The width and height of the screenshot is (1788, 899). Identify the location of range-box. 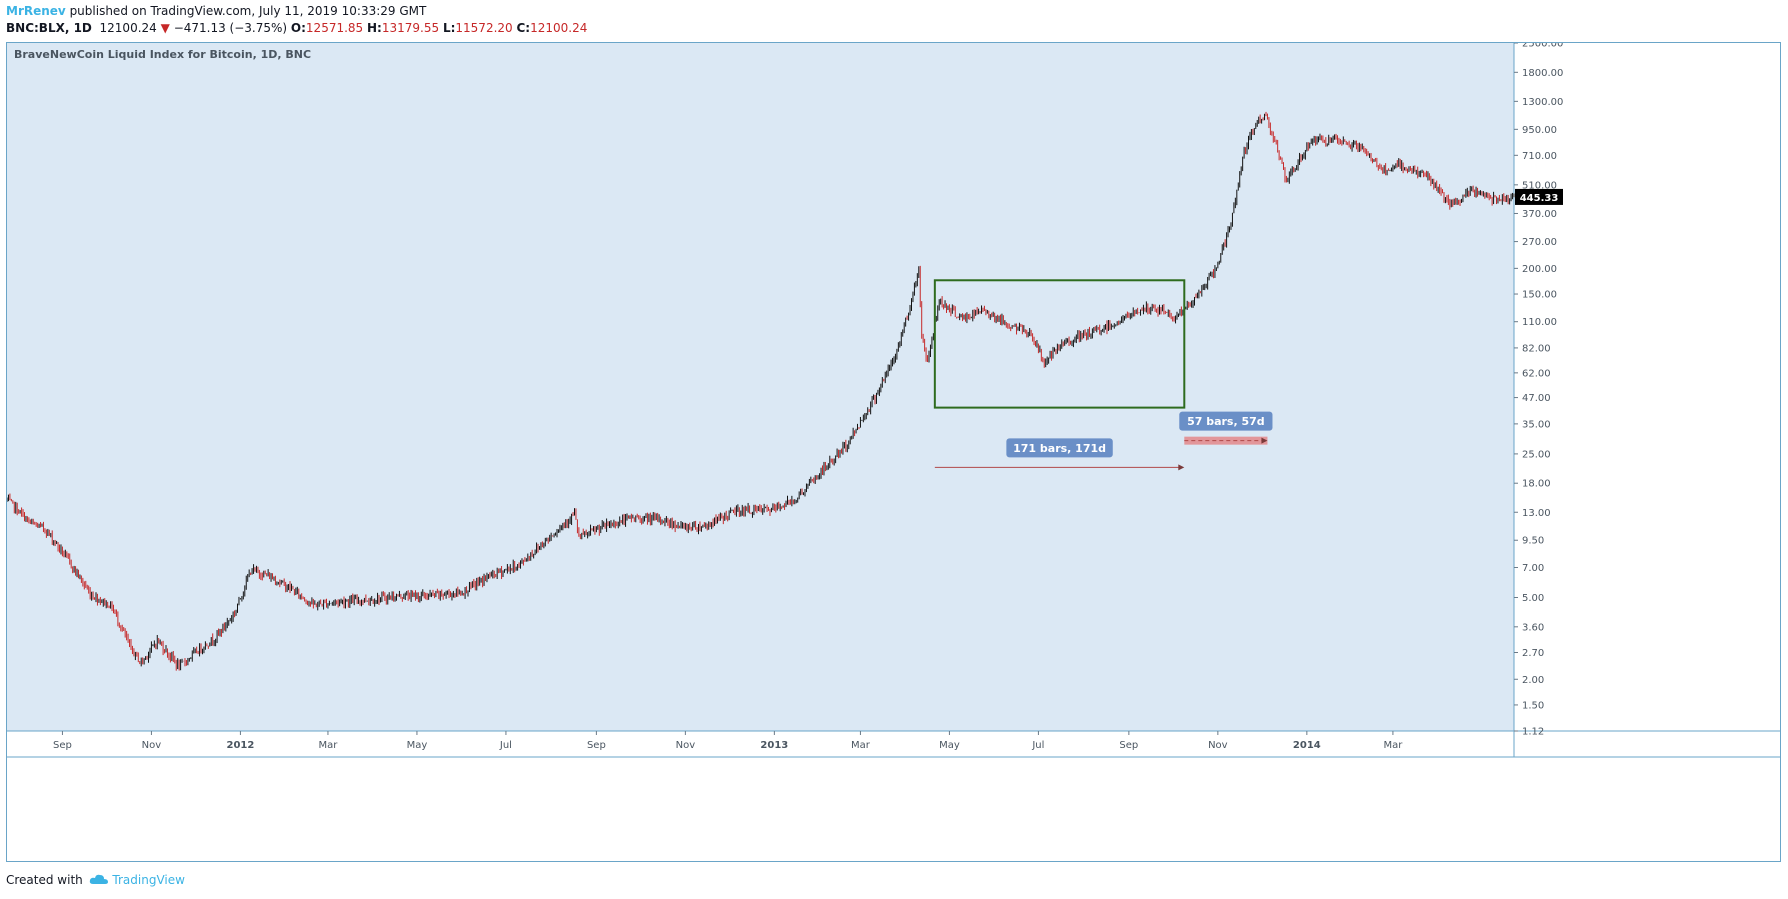
(1059, 344).